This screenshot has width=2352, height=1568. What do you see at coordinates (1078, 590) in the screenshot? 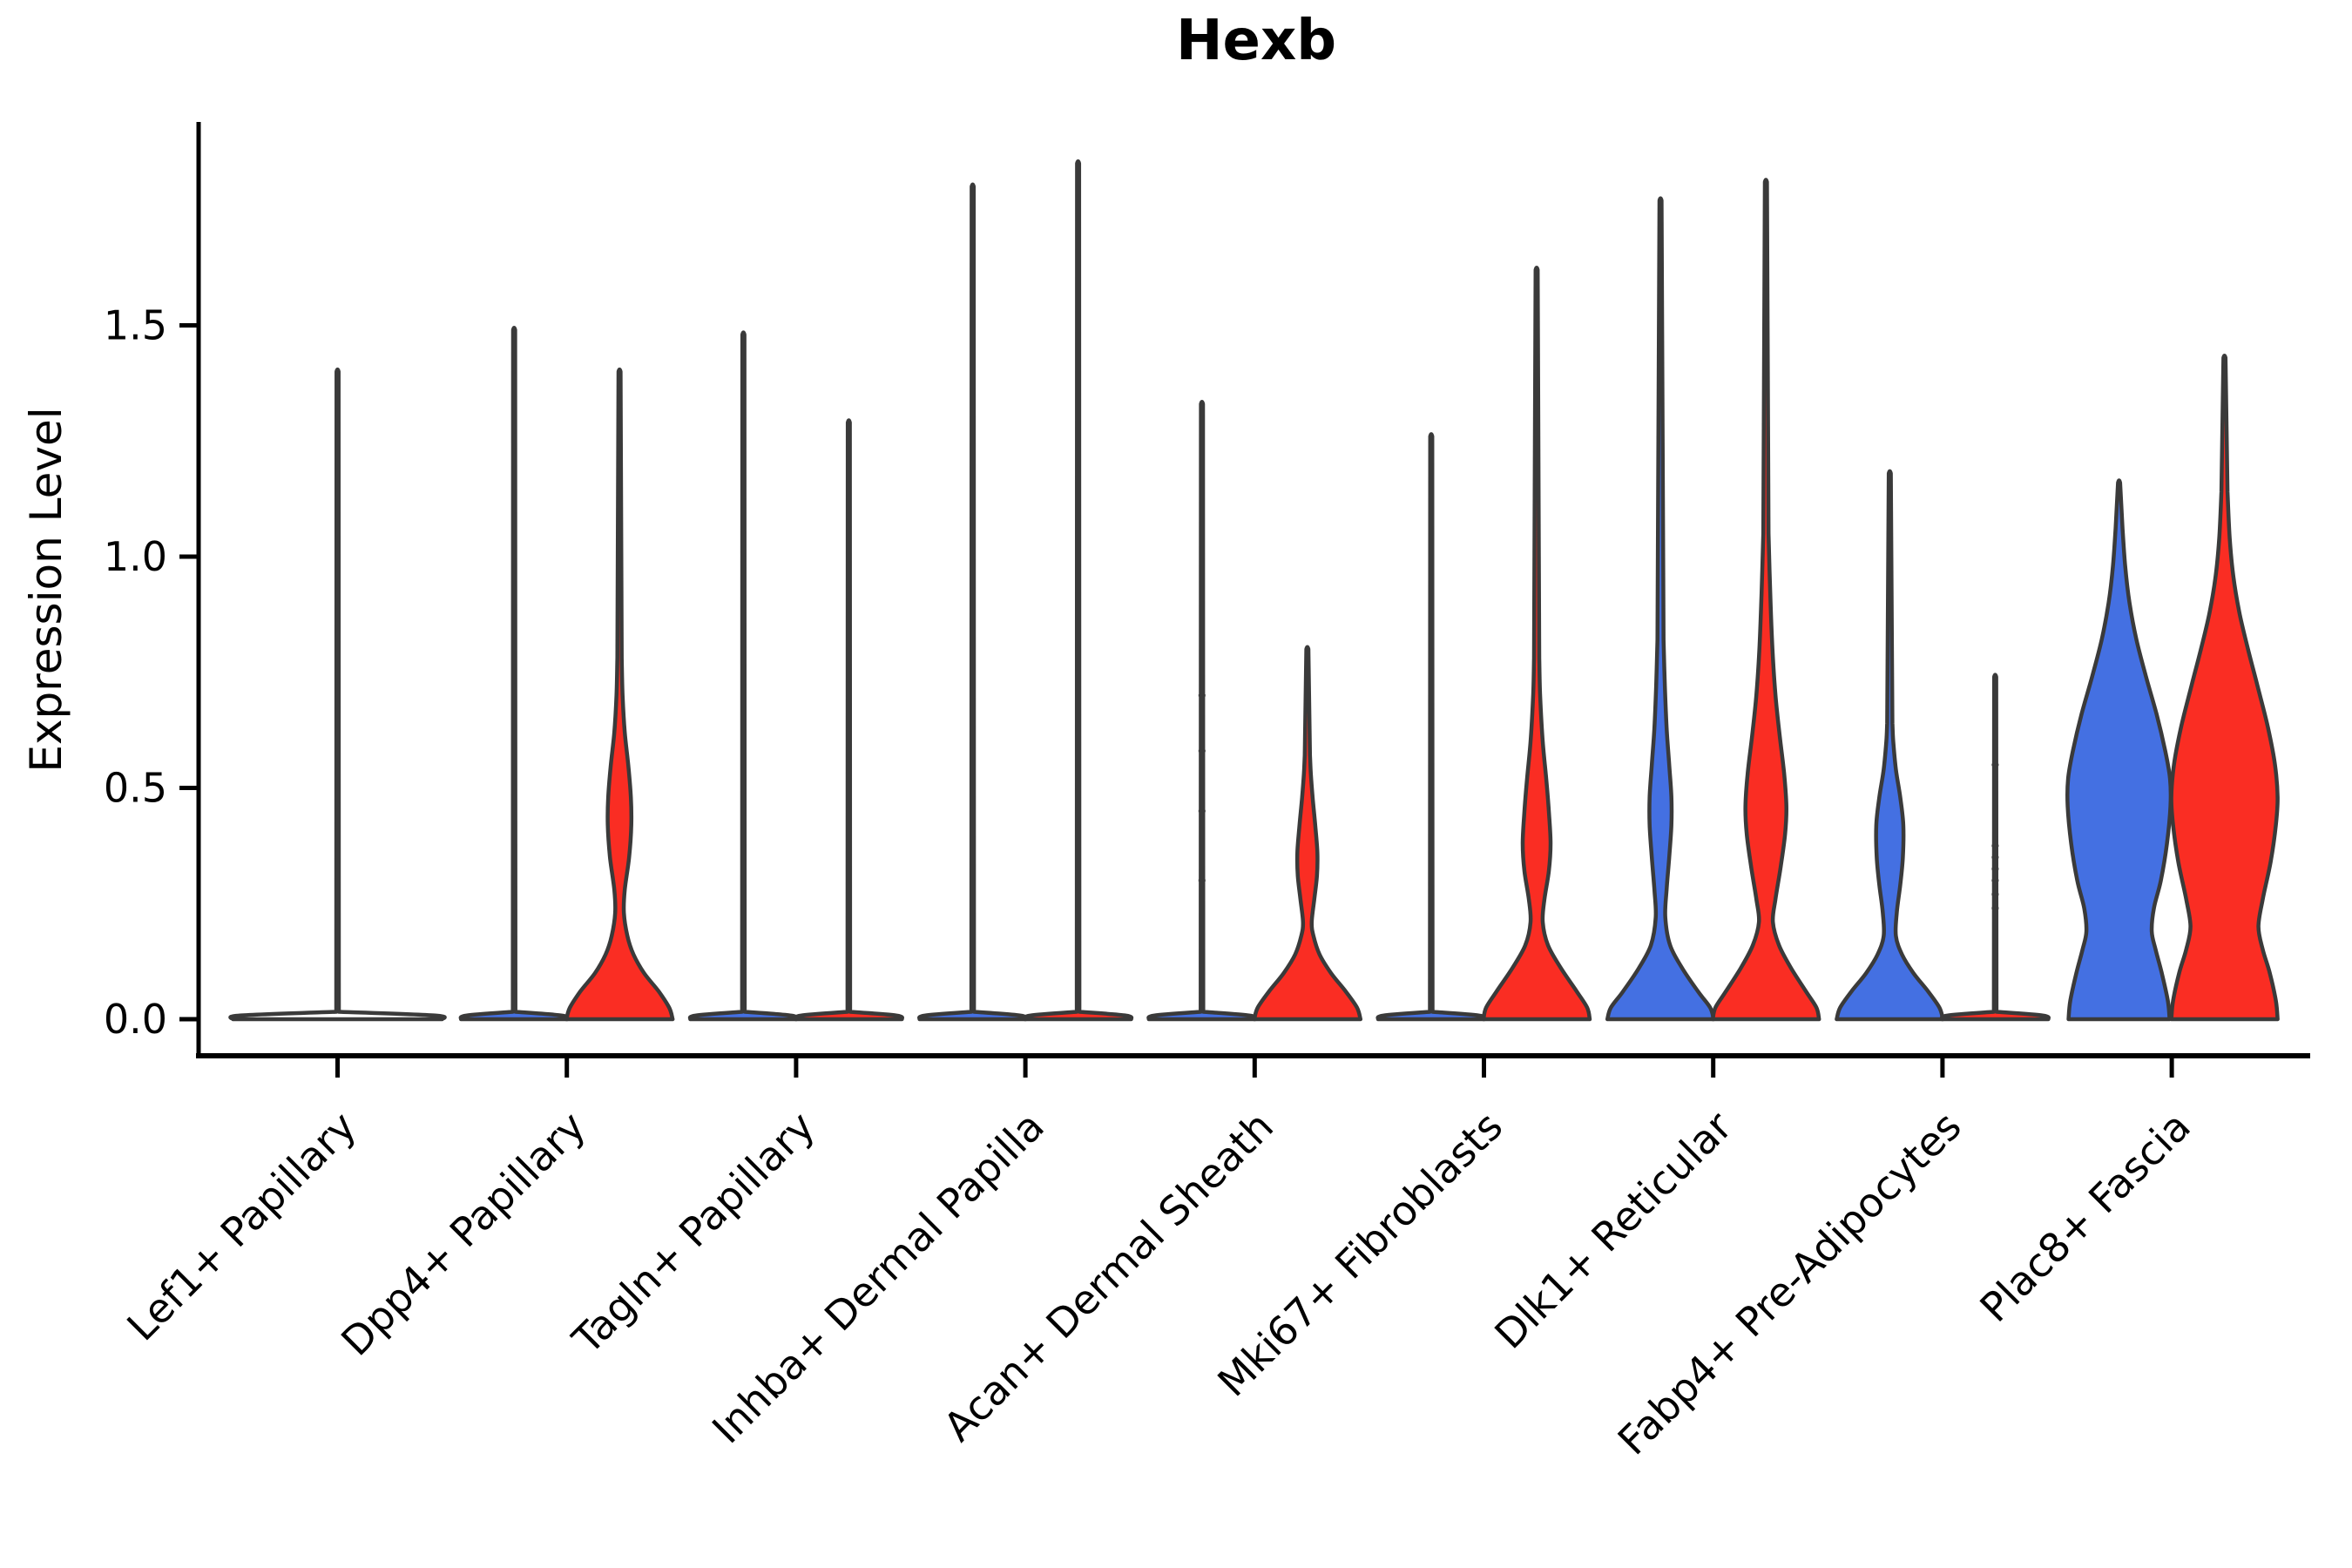
I see `violin-3-red` at bounding box center [1078, 590].